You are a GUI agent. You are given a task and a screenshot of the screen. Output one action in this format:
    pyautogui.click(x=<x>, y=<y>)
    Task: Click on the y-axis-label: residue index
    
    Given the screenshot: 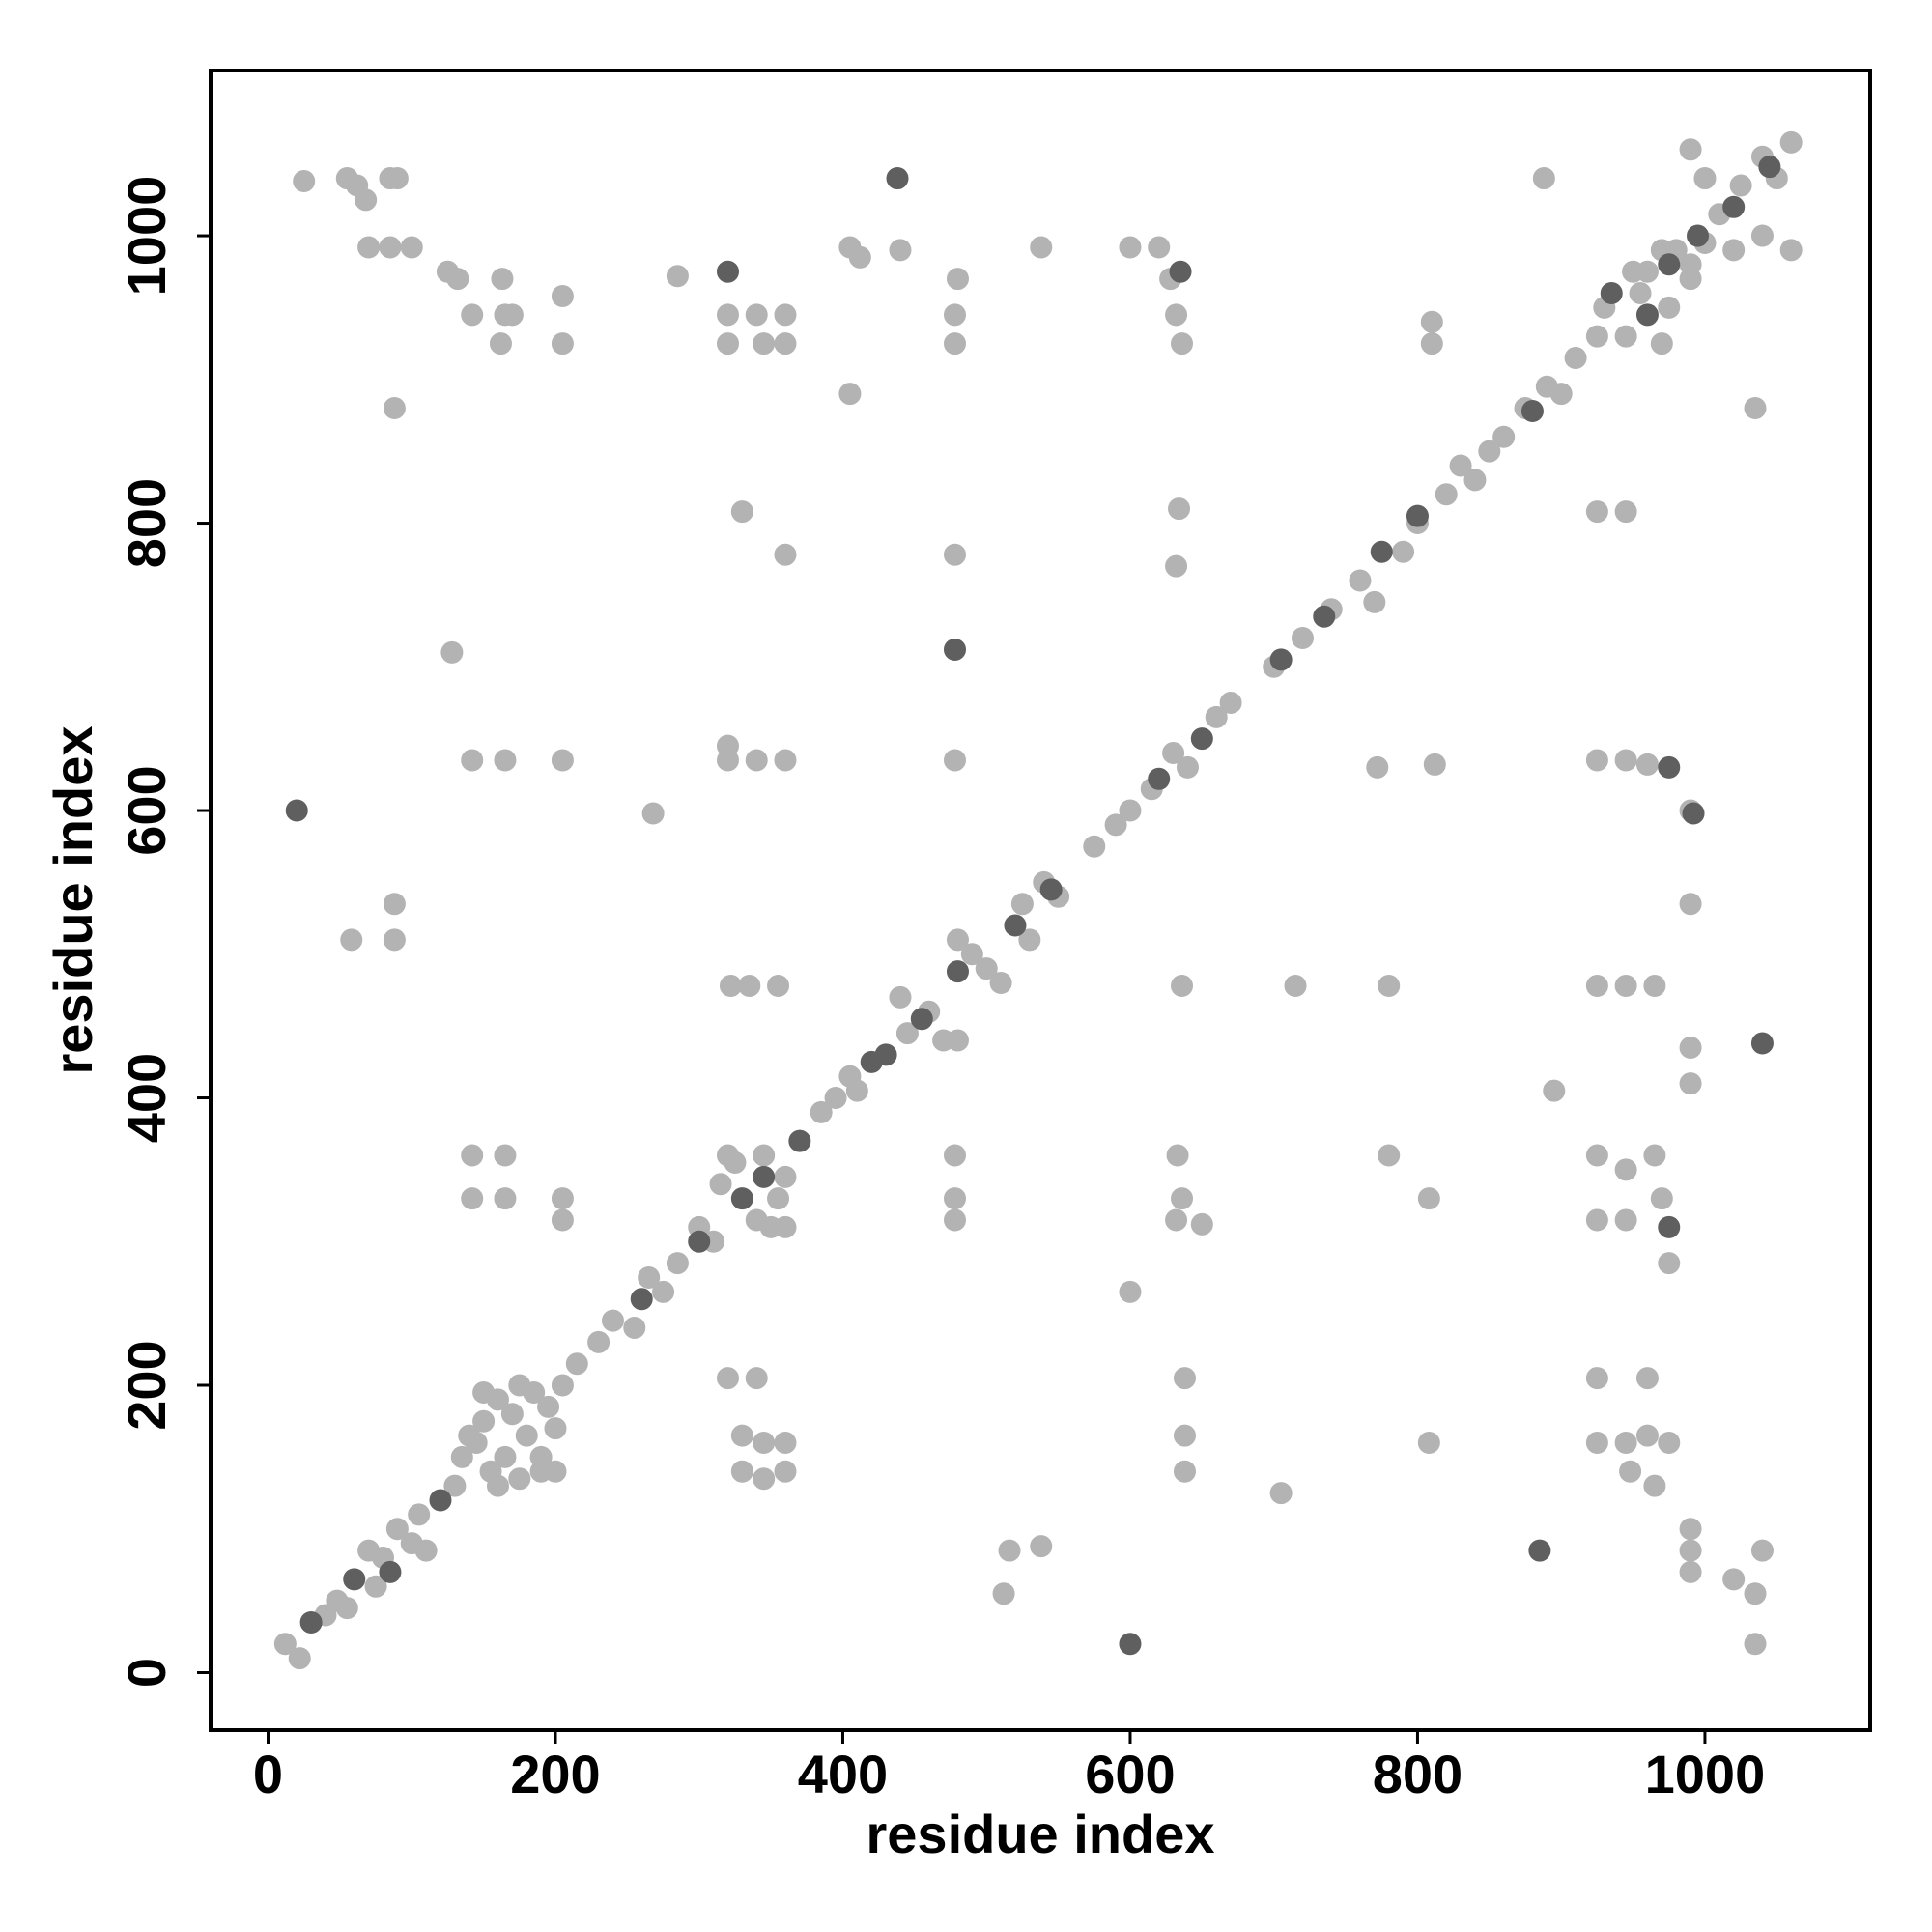 What is the action you would take?
    pyautogui.click(x=73, y=899)
    